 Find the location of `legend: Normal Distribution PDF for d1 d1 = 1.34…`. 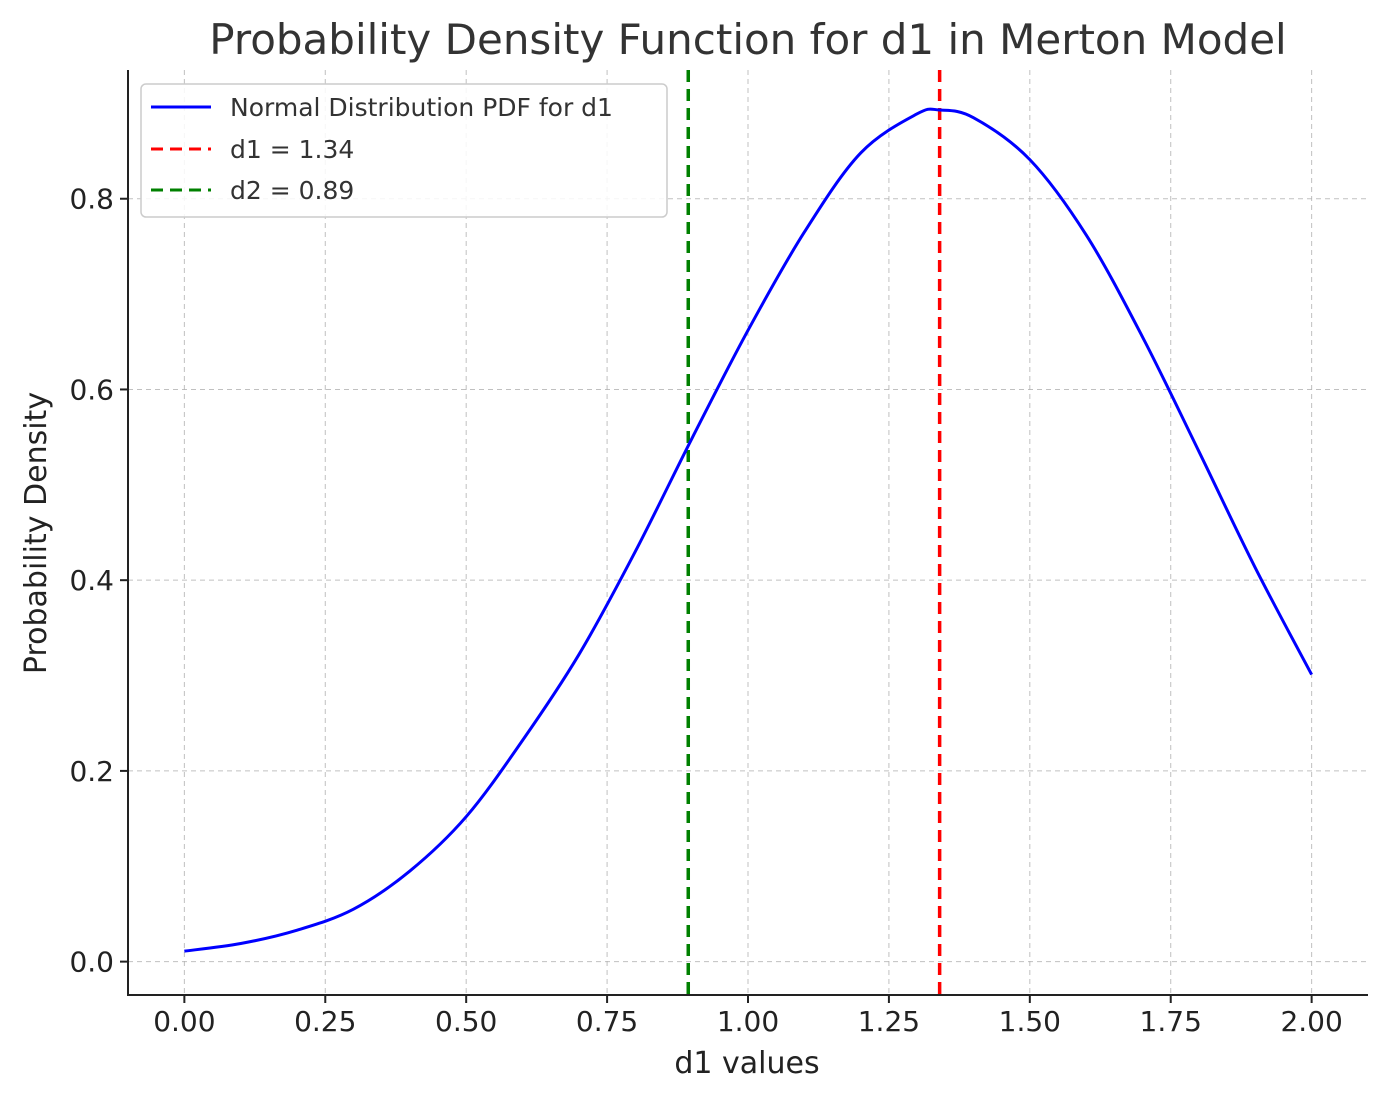

legend: Normal Distribution PDF for d1 d1 = 1.34… is located at coordinates (404, 150).